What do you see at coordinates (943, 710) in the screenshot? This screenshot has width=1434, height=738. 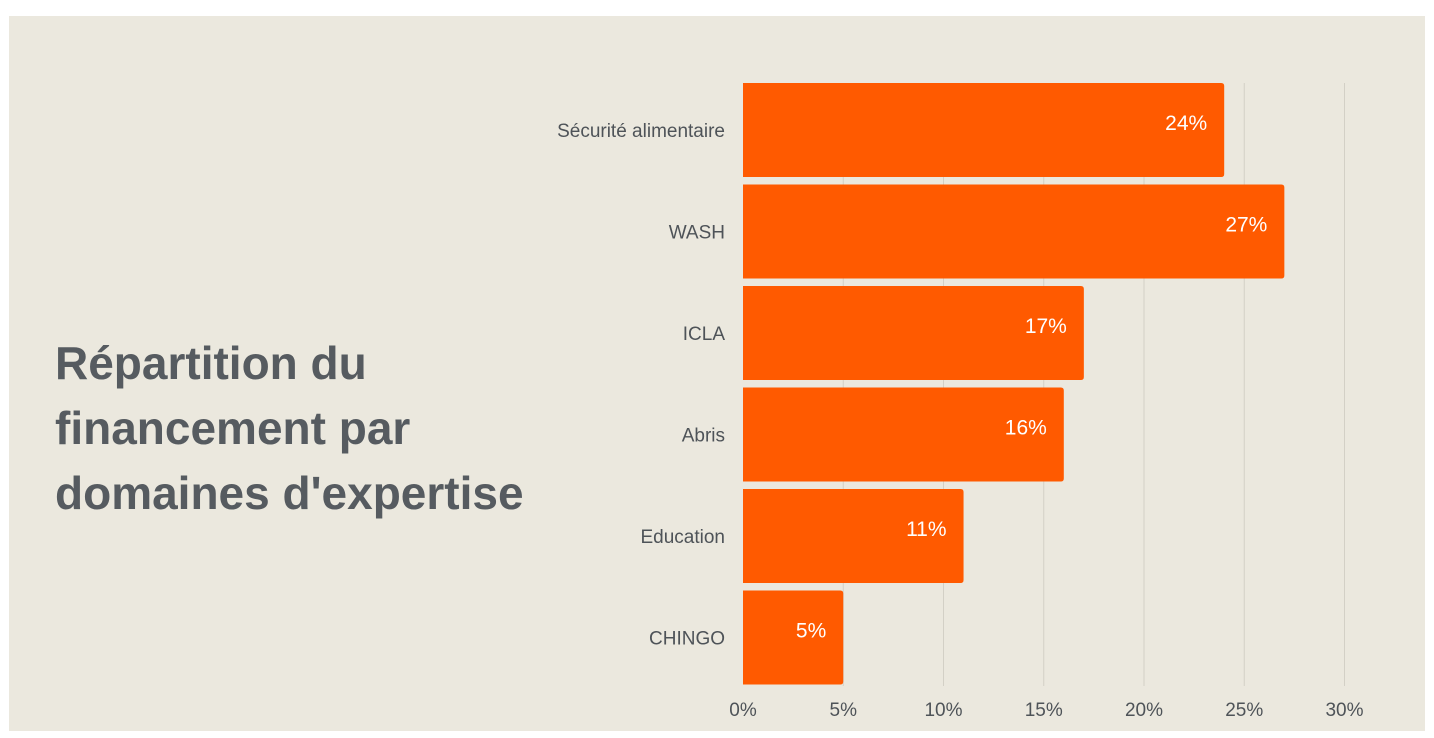 I see `x-tick-label: 10%` at bounding box center [943, 710].